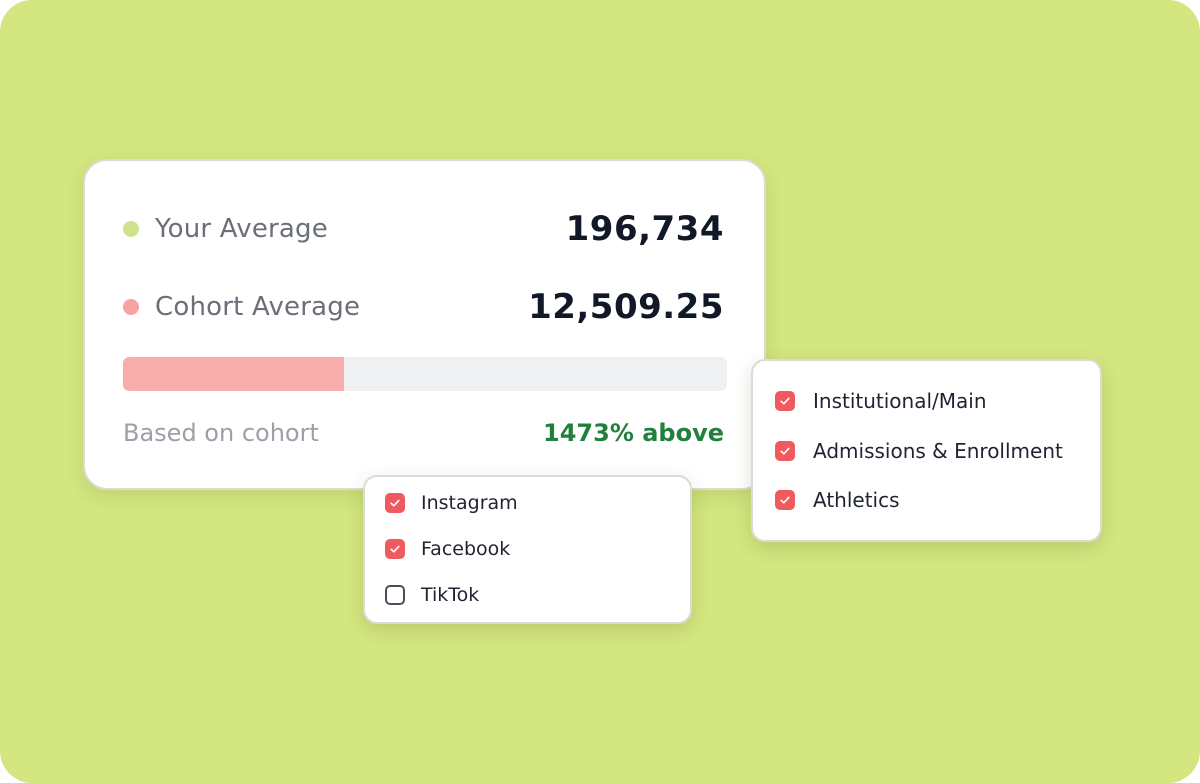 This screenshot has height=783, width=1200. I want to click on facebook-checkbox, so click(395, 549).